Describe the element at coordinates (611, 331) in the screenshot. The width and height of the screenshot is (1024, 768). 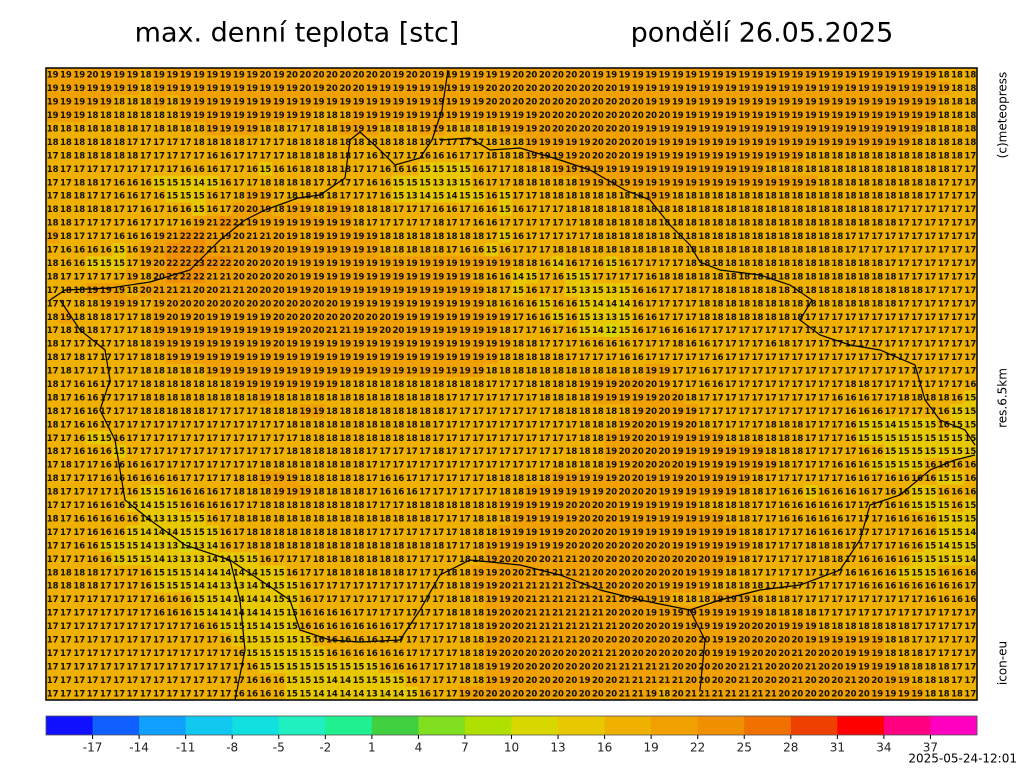
I see `cell-value: 12` at that location.